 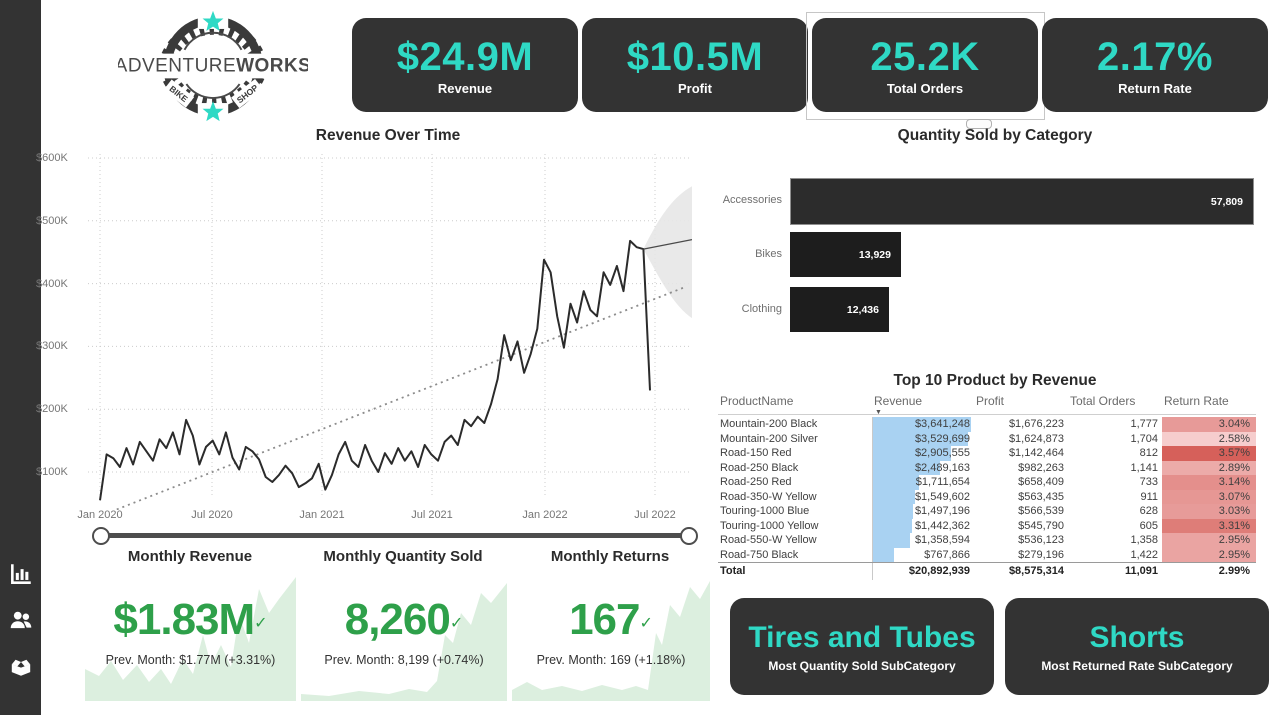 What do you see at coordinates (1041, 496) in the screenshot?
I see `cell-profit: $563,435` at bounding box center [1041, 496].